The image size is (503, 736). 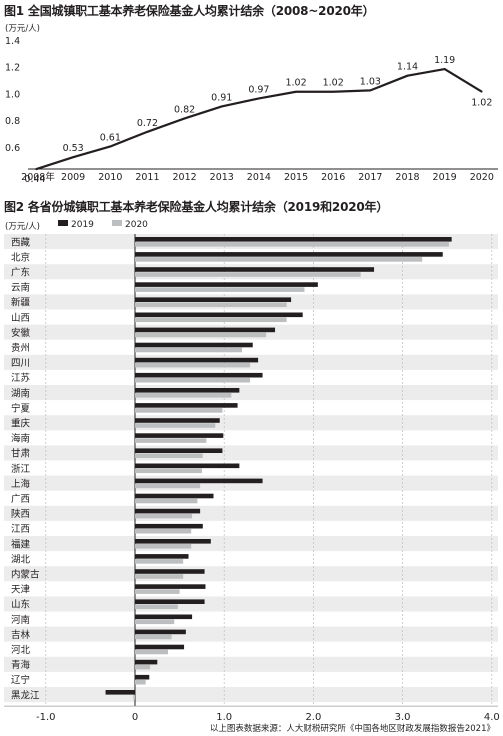 What do you see at coordinates (296, 177) in the screenshot?
I see `x-tick-label: 2015` at bounding box center [296, 177].